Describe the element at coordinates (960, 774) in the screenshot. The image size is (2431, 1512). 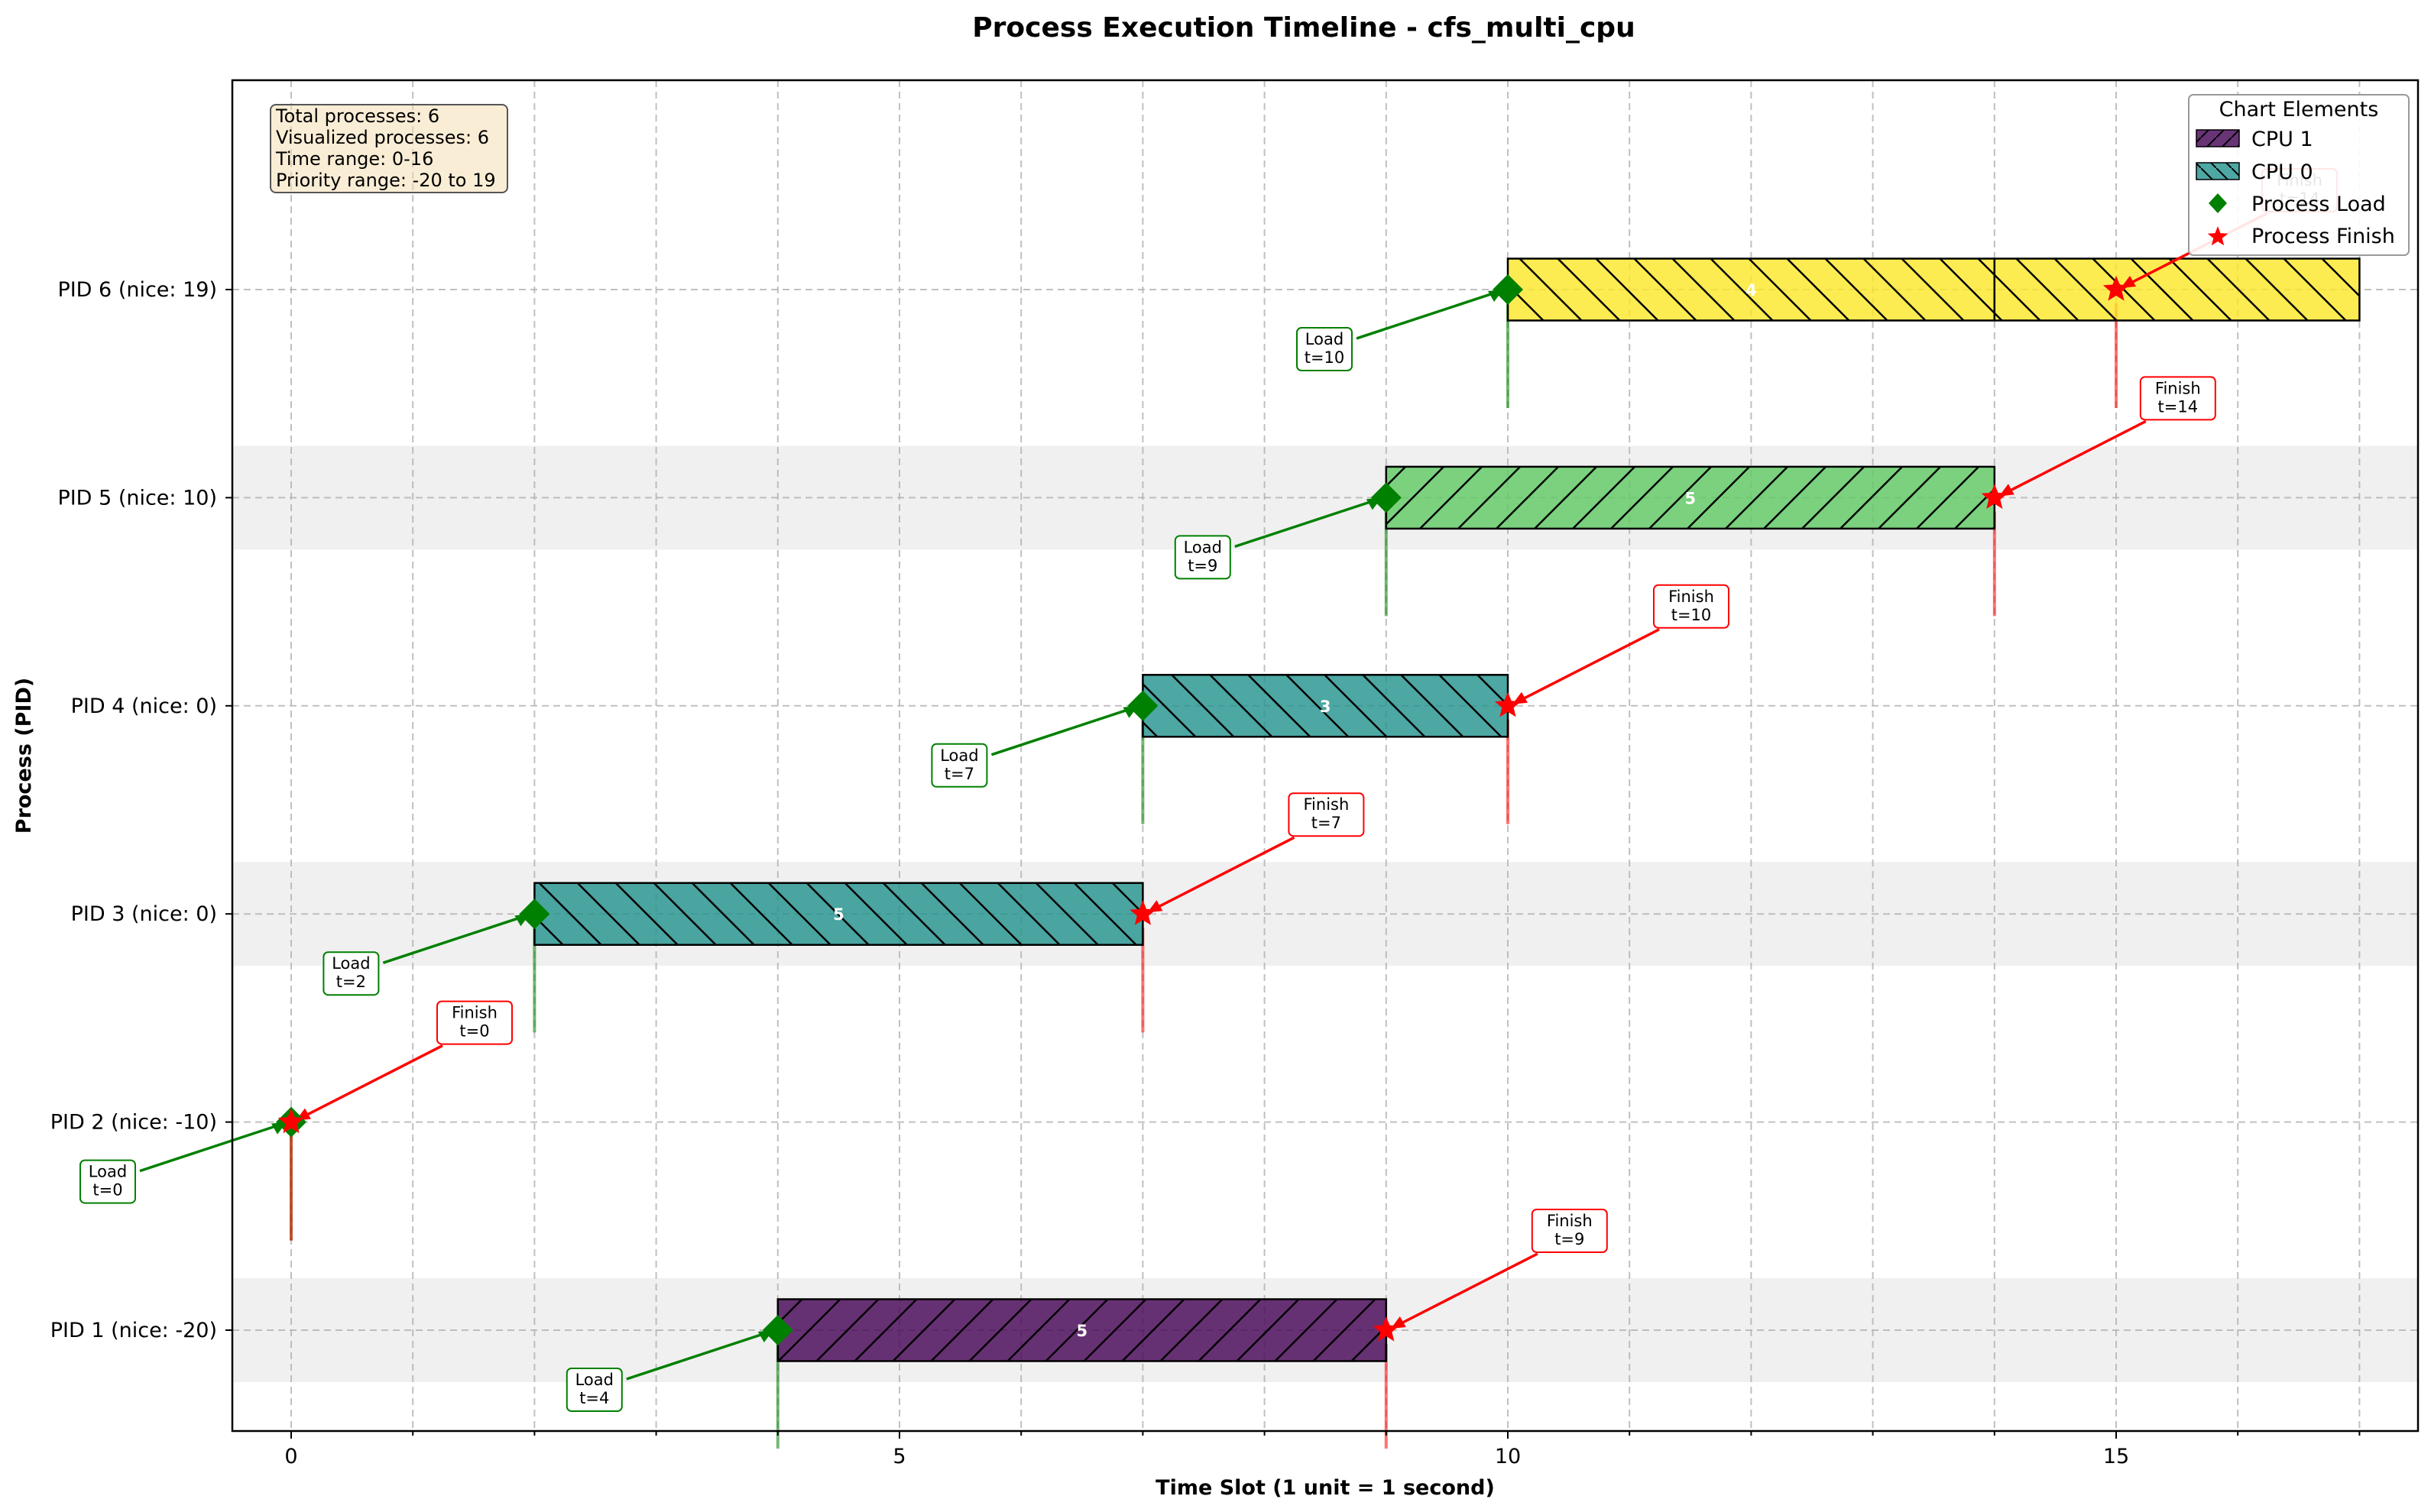
I see `load-annotation-pid-4-line-2: t=7` at that location.